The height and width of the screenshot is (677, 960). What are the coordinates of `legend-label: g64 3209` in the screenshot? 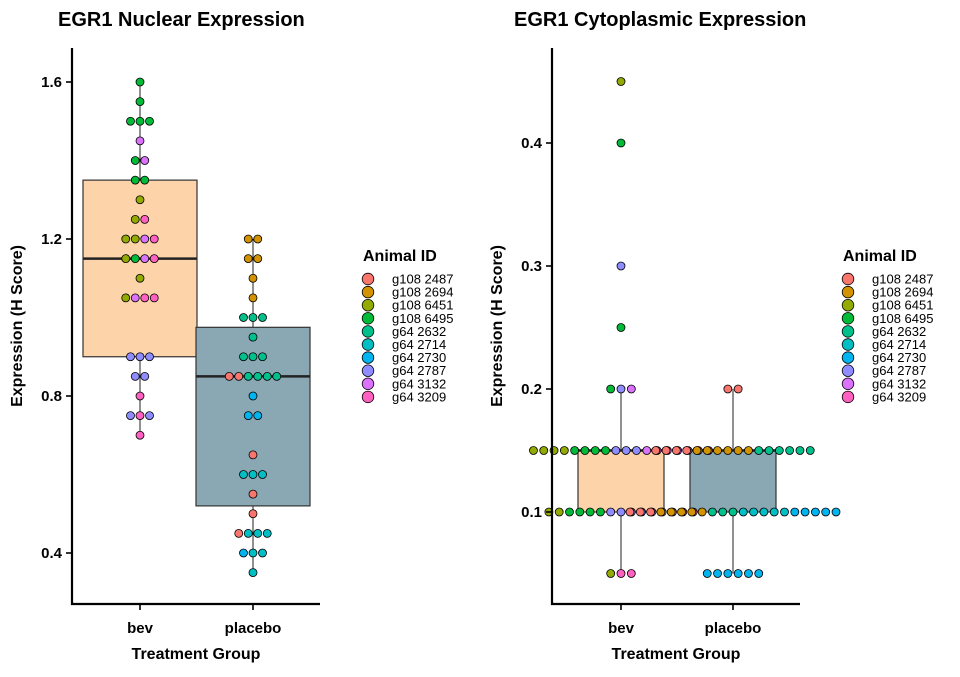 It's located at (419, 396).